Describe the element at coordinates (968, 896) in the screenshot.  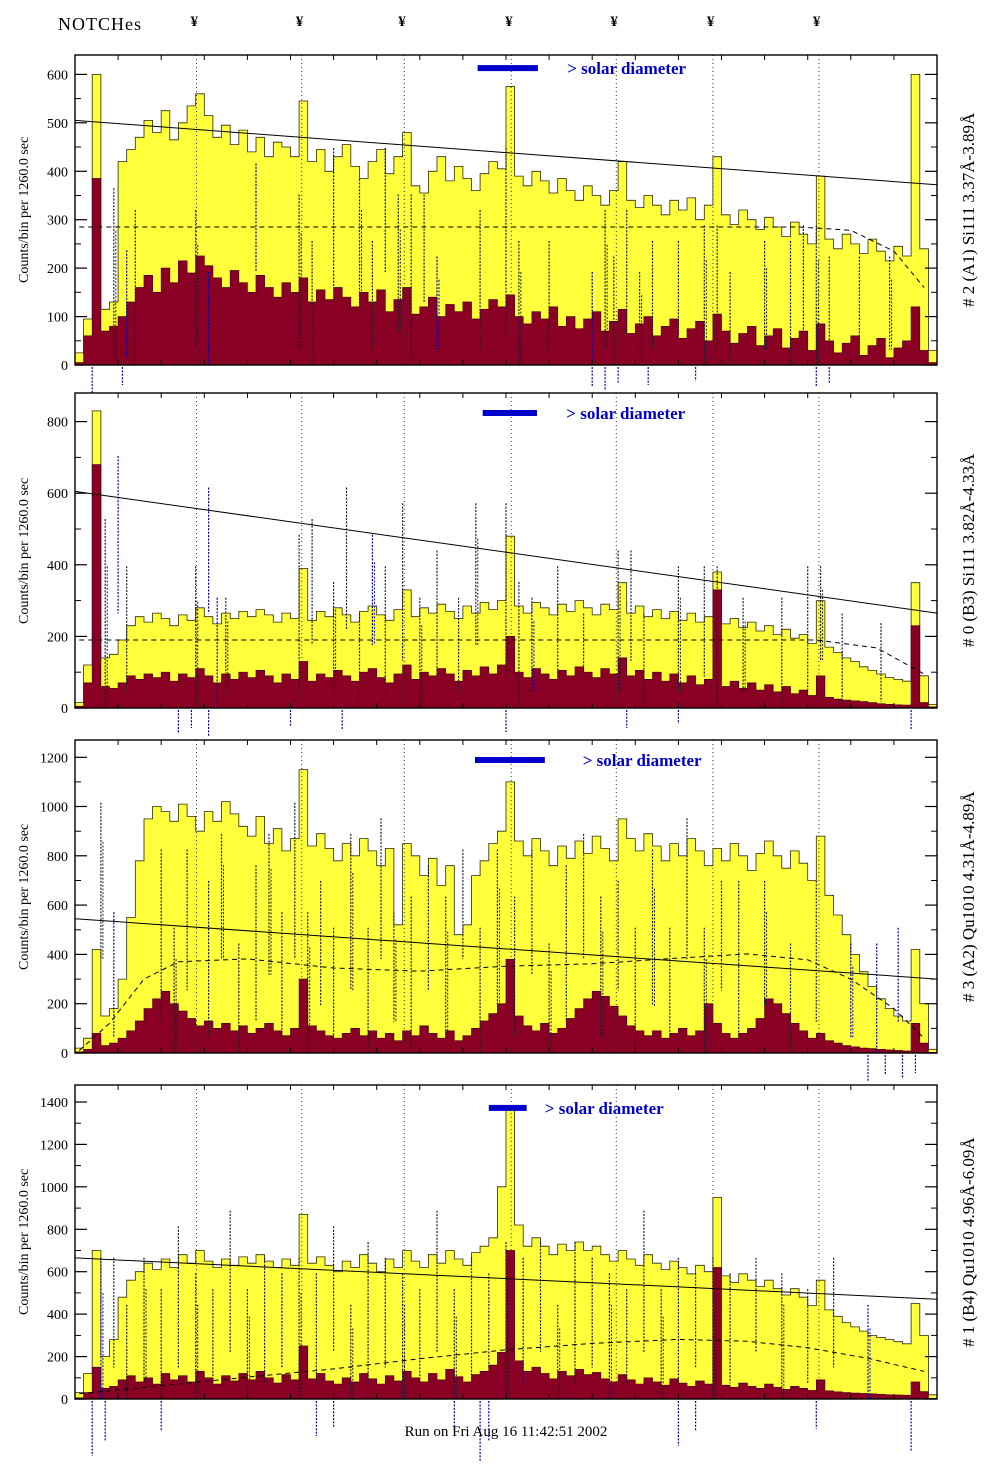
I see `panel-title-3: # 3 (A2) Qu1010 4.31Å-4.89Å` at that location.